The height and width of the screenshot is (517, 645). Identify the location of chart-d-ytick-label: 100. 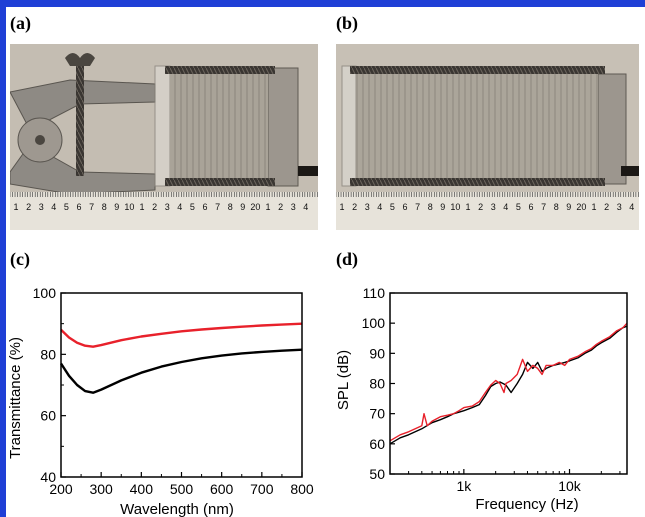
(374, 323).